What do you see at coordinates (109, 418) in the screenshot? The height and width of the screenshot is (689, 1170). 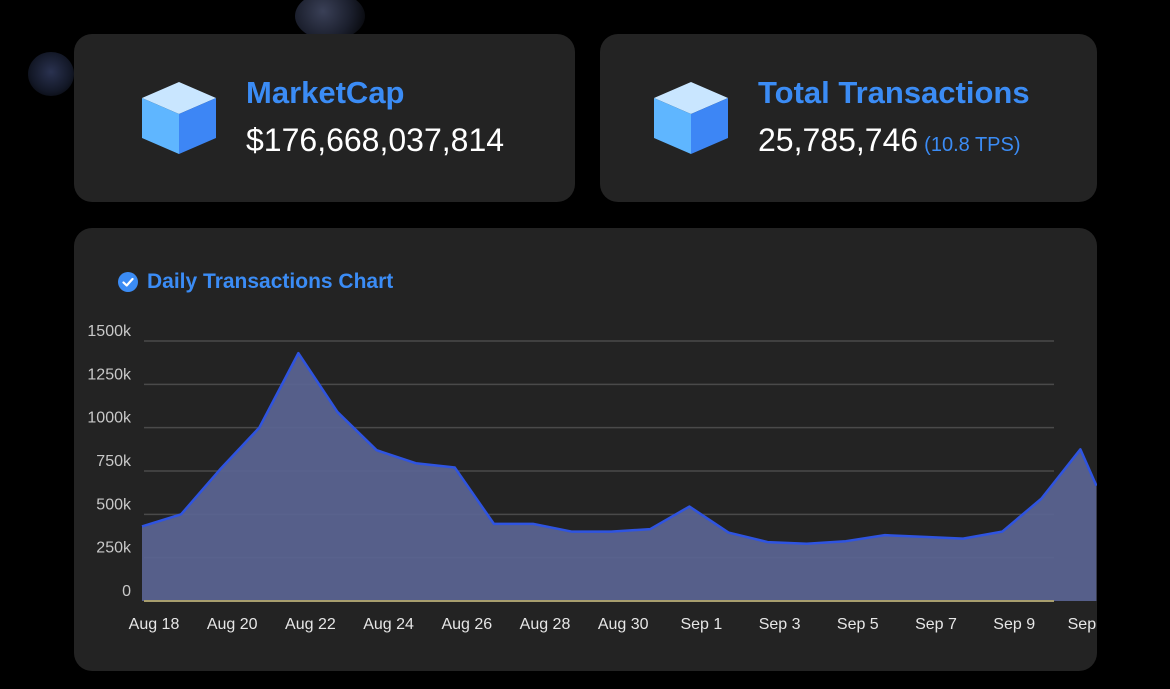 I see `y-tick-label: 1000k` at bounding box center [109, 418].